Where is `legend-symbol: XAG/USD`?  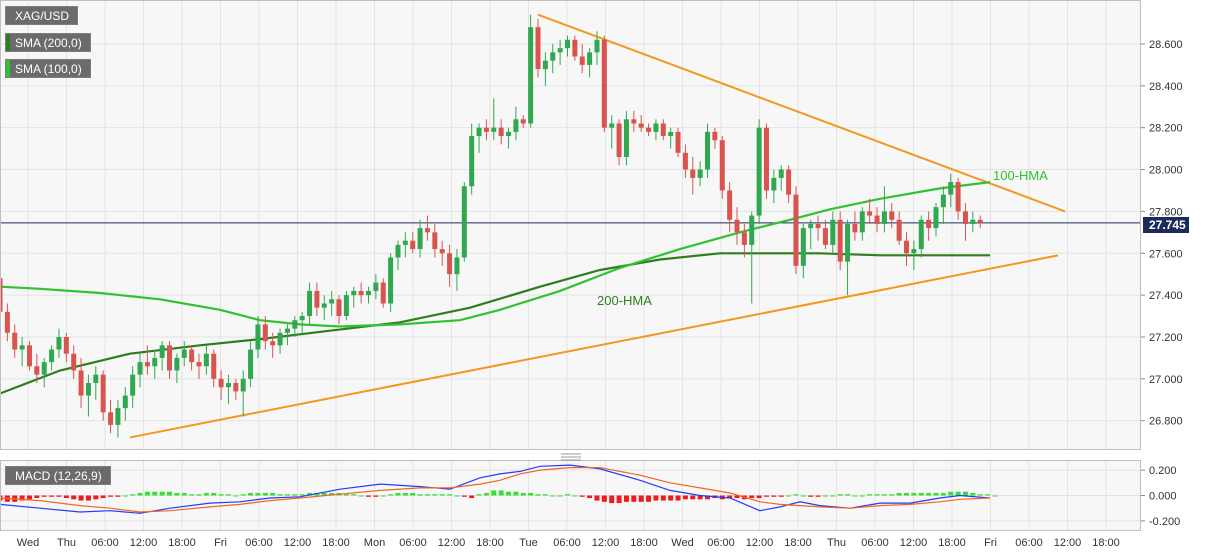
legend-symbol: XAG/USD is located at coordinates (42, 15).